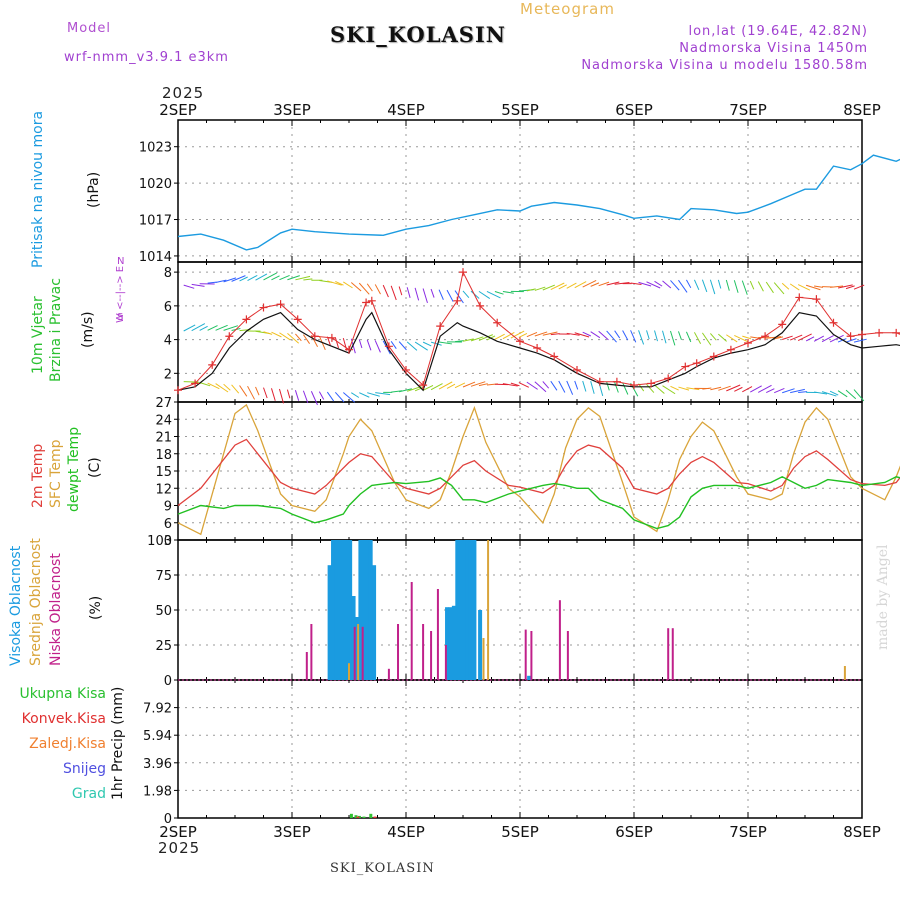 This screenshot has width=900, height=900. I want to click on model-name: wrf-nmm_v3.9.1 e3km, so click(146, 57).